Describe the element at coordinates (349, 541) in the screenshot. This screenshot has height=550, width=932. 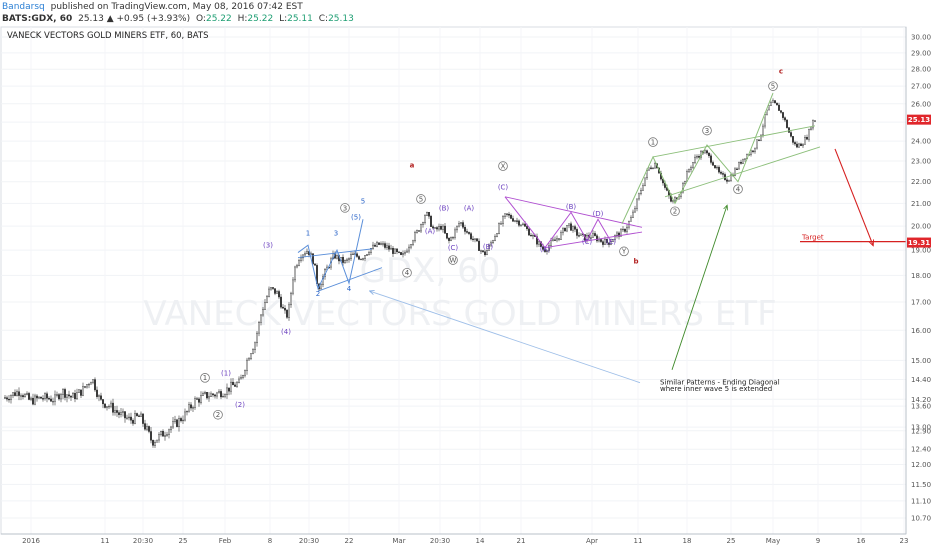
I see `x-tick-label: 22` at that location.